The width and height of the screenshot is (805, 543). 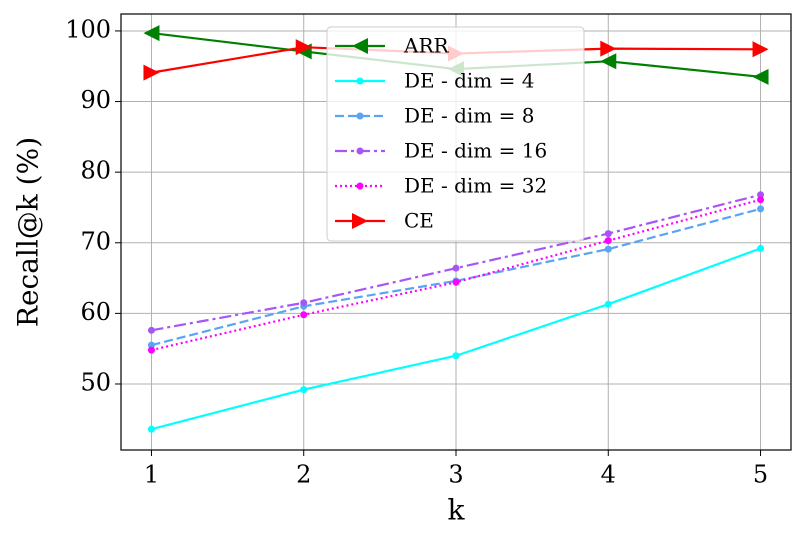 I want to click on y-tick-label: 60, so click(x=95, y=312).